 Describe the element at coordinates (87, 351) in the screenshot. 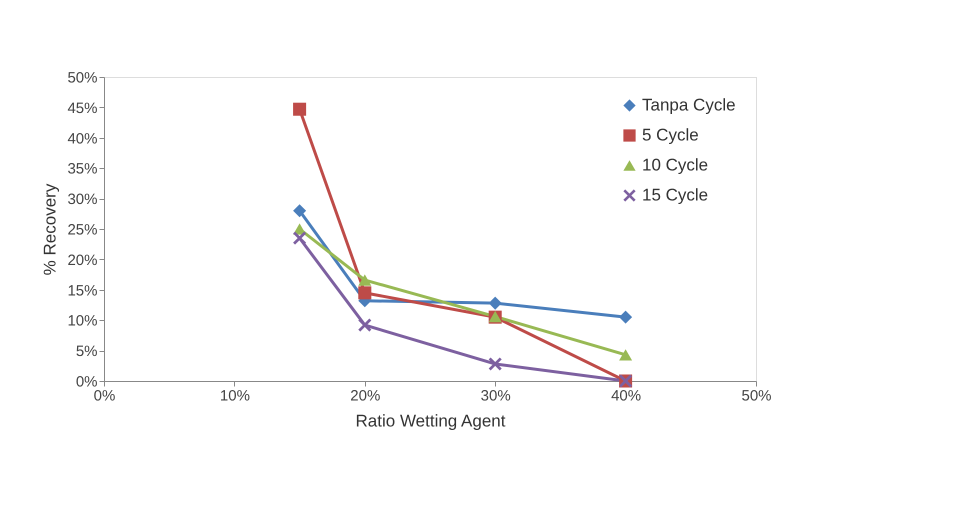

I see `y-tick-label: 5%` at that location.